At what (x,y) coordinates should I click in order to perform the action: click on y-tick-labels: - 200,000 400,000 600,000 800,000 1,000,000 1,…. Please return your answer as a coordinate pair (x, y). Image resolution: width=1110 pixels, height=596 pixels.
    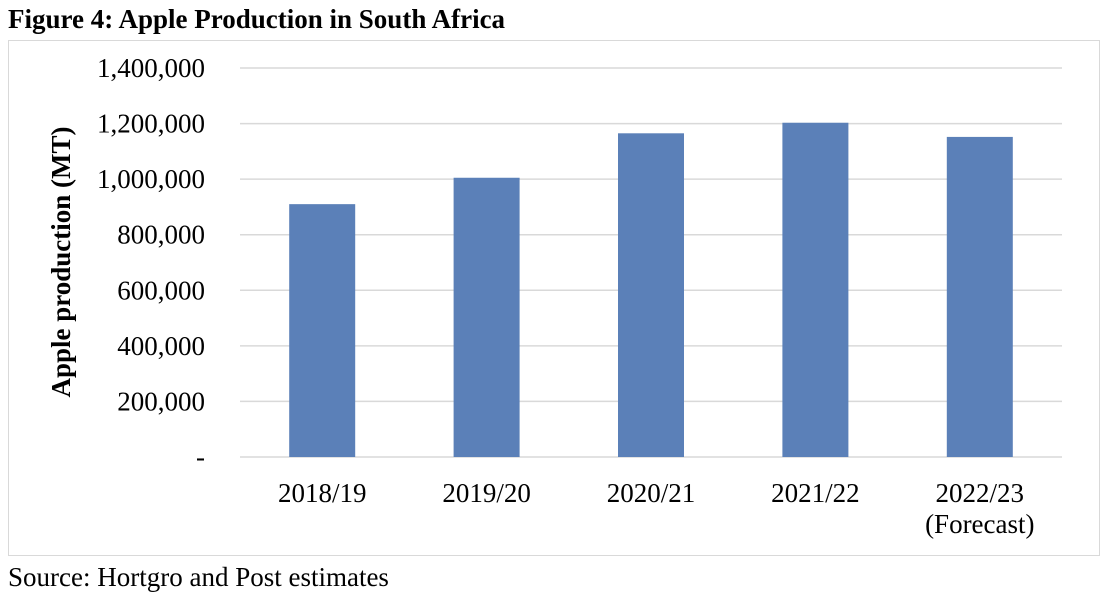
    Looking at the image, I should click on (151, 262).